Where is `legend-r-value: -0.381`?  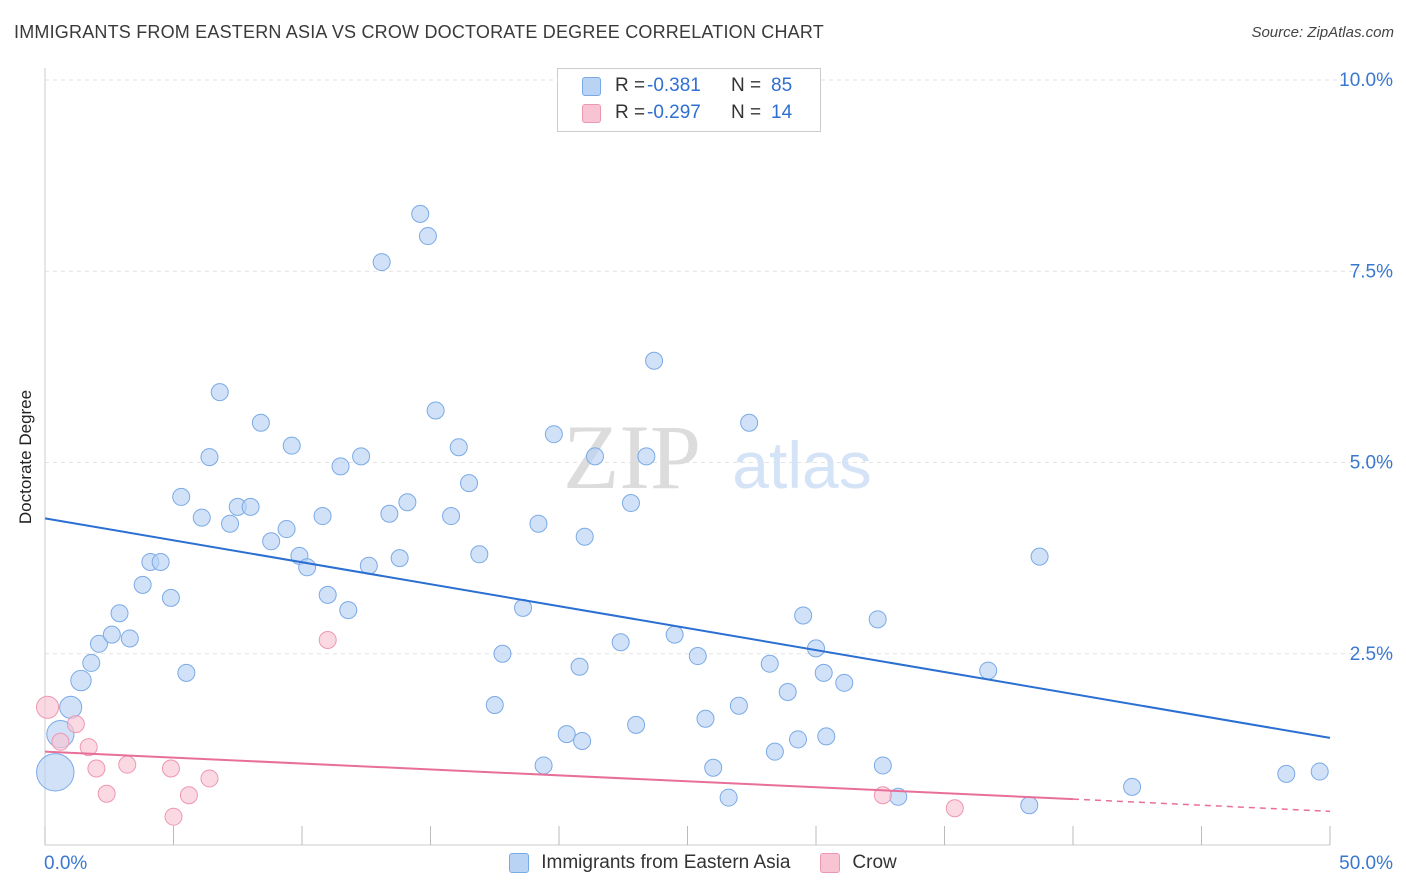 legend-r-value: -0.381 is located at coordinates (674, 85).